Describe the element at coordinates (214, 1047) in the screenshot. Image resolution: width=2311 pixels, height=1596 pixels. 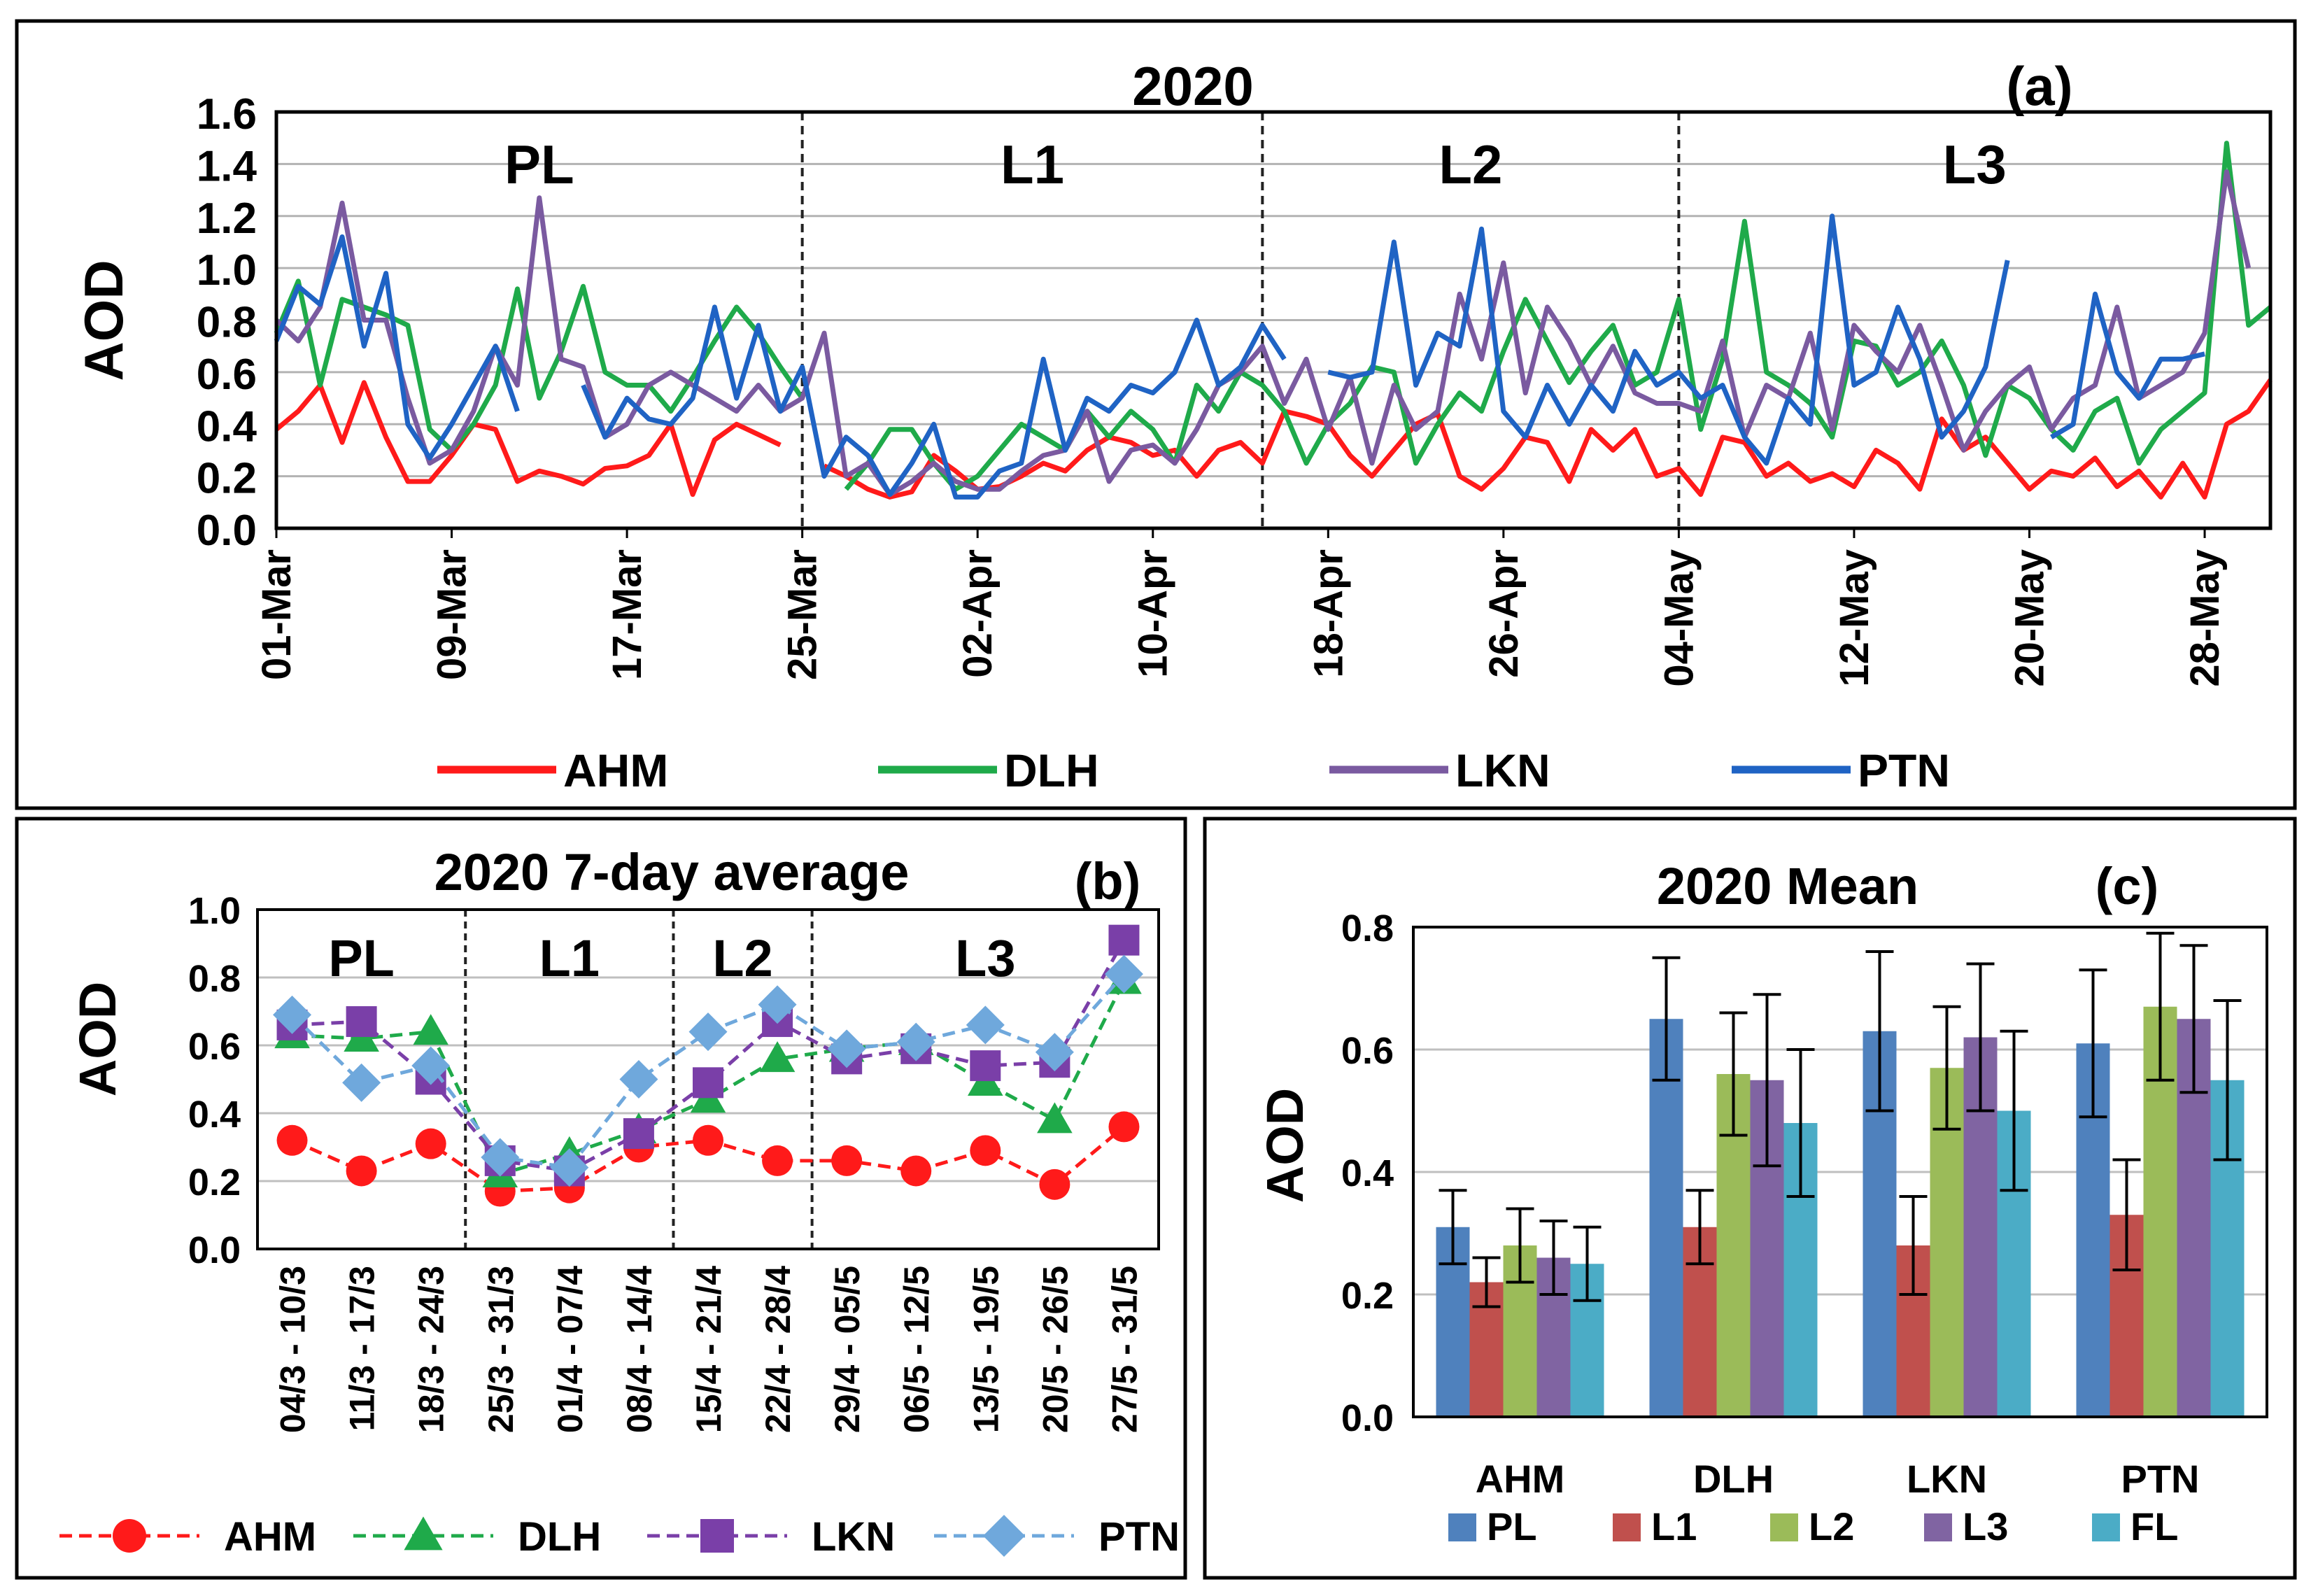
I see `panel-b-ytick-label: 0.6` at that location.